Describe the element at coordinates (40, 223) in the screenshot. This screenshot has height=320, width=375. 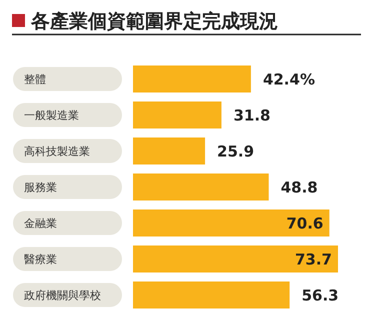
I see `y-tick-label: 金融業` at that location.